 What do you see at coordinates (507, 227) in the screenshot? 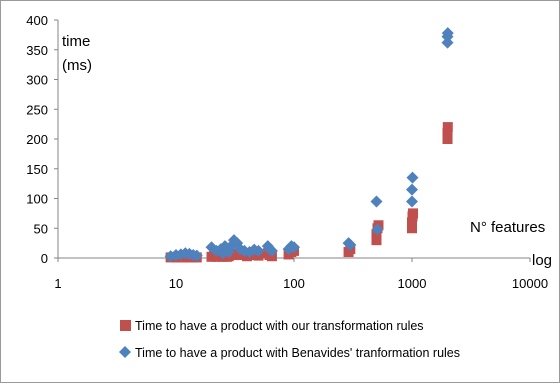
I see `x-axis-label: N° features` at bounding box center [507, 227].